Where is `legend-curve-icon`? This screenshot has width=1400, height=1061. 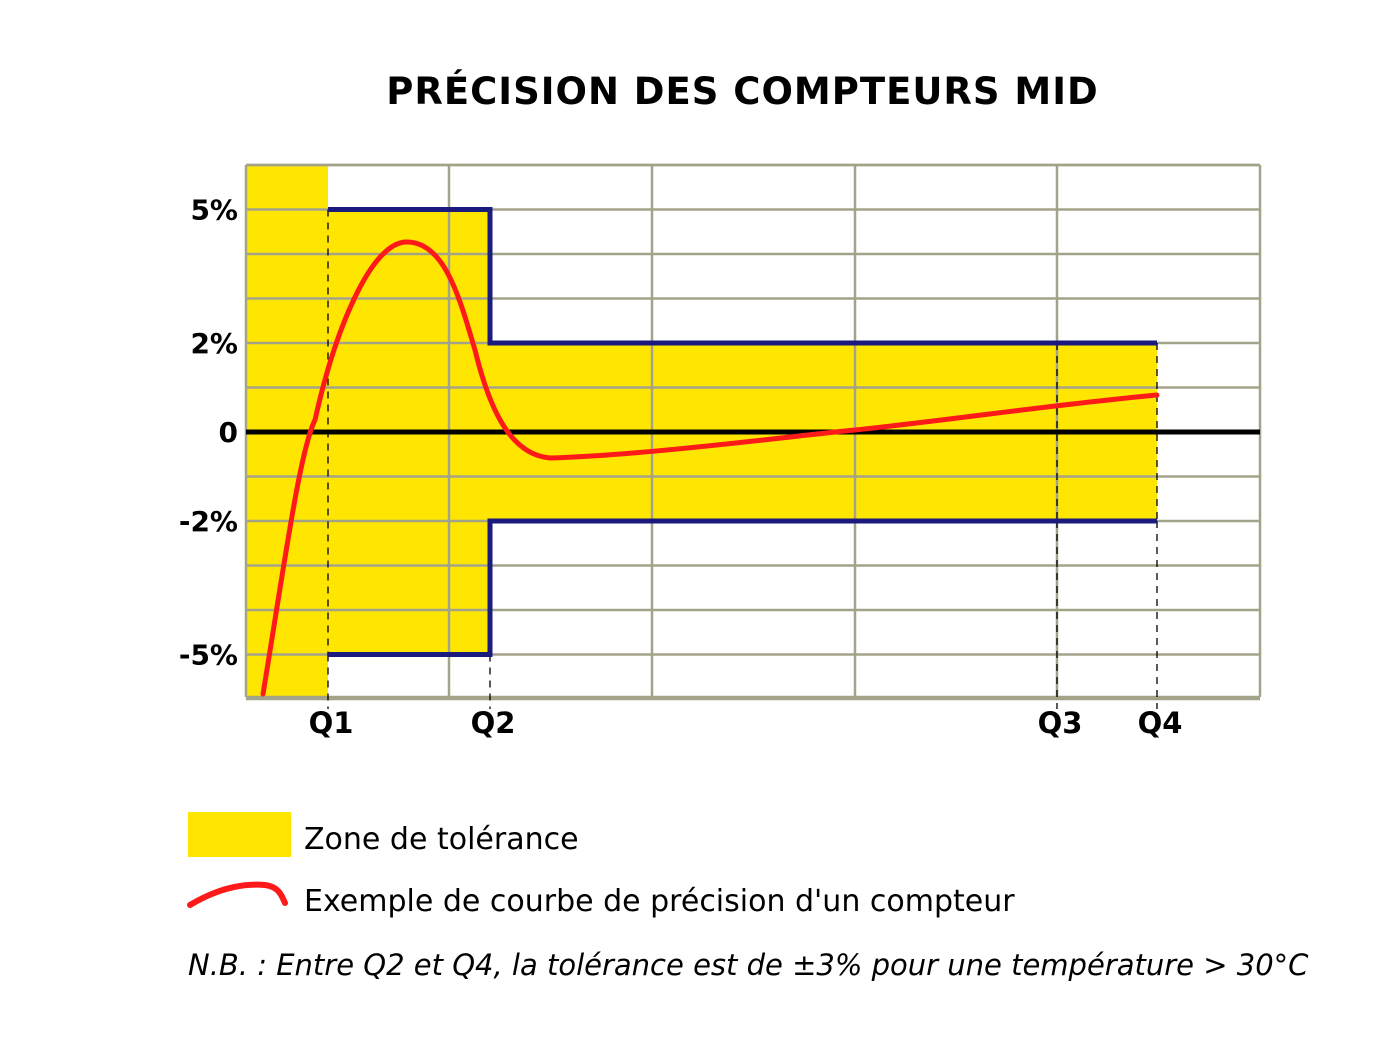 legend-curve-icon is located at coordinates (237, 894).